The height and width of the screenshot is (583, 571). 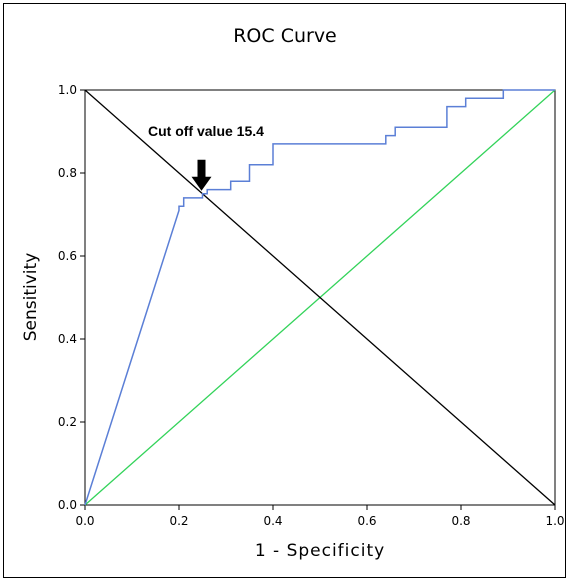 I want to click on x-tick-label: 0.2, so click(x=178, y=521).